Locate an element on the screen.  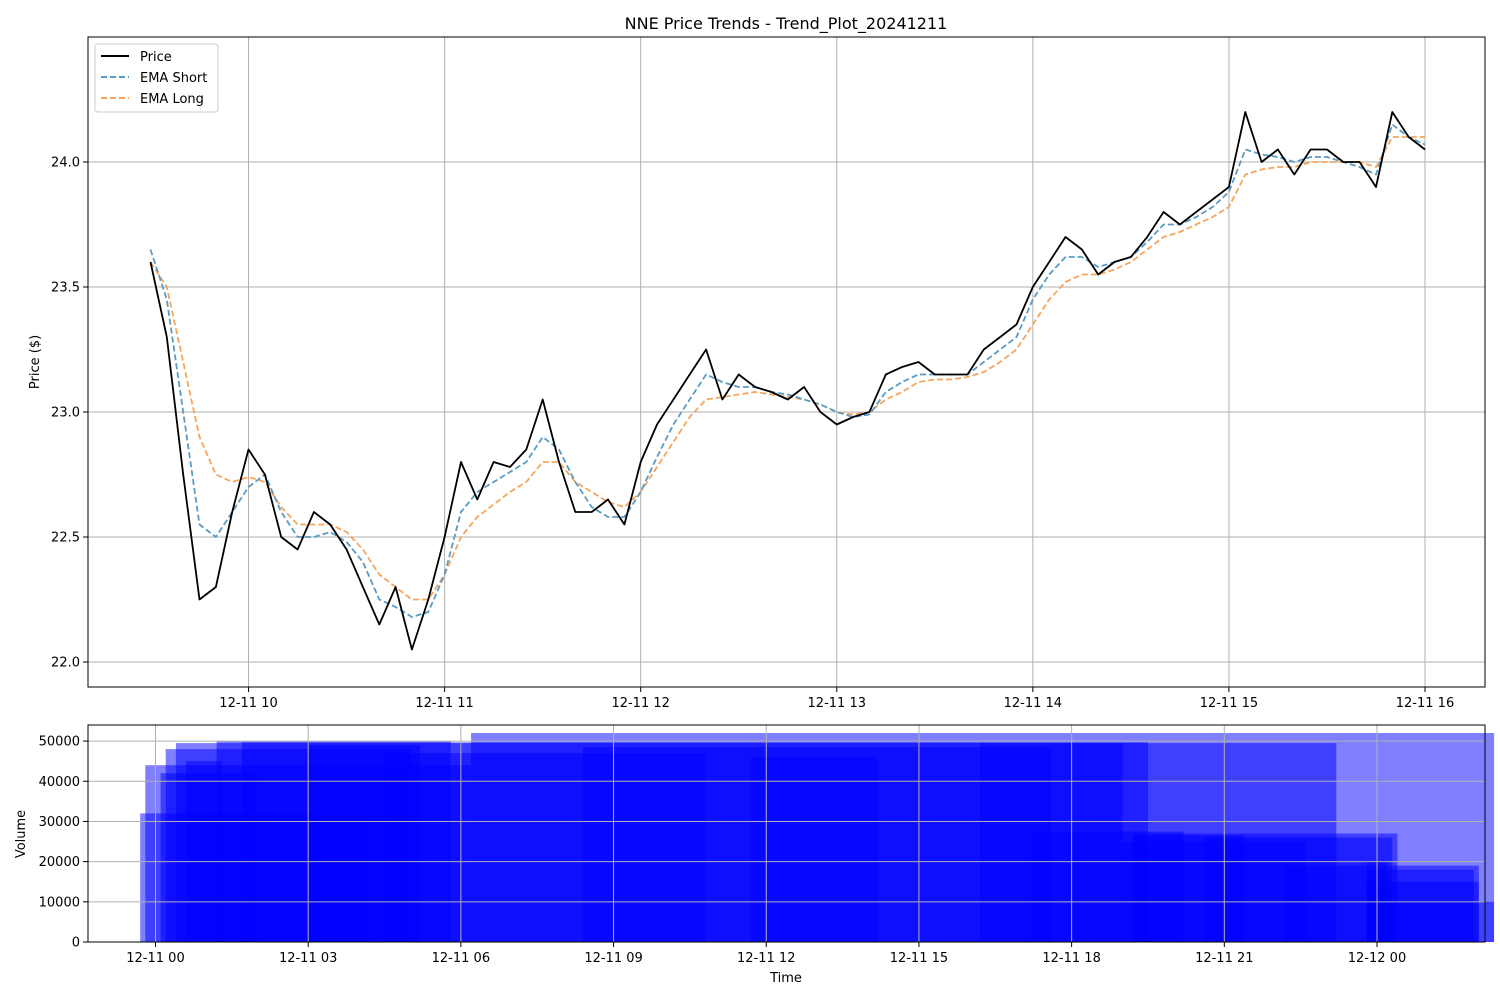
price-yticks: 22.0 22.5 23.0 23.5 24.0 is located at coordinates (69, 413).